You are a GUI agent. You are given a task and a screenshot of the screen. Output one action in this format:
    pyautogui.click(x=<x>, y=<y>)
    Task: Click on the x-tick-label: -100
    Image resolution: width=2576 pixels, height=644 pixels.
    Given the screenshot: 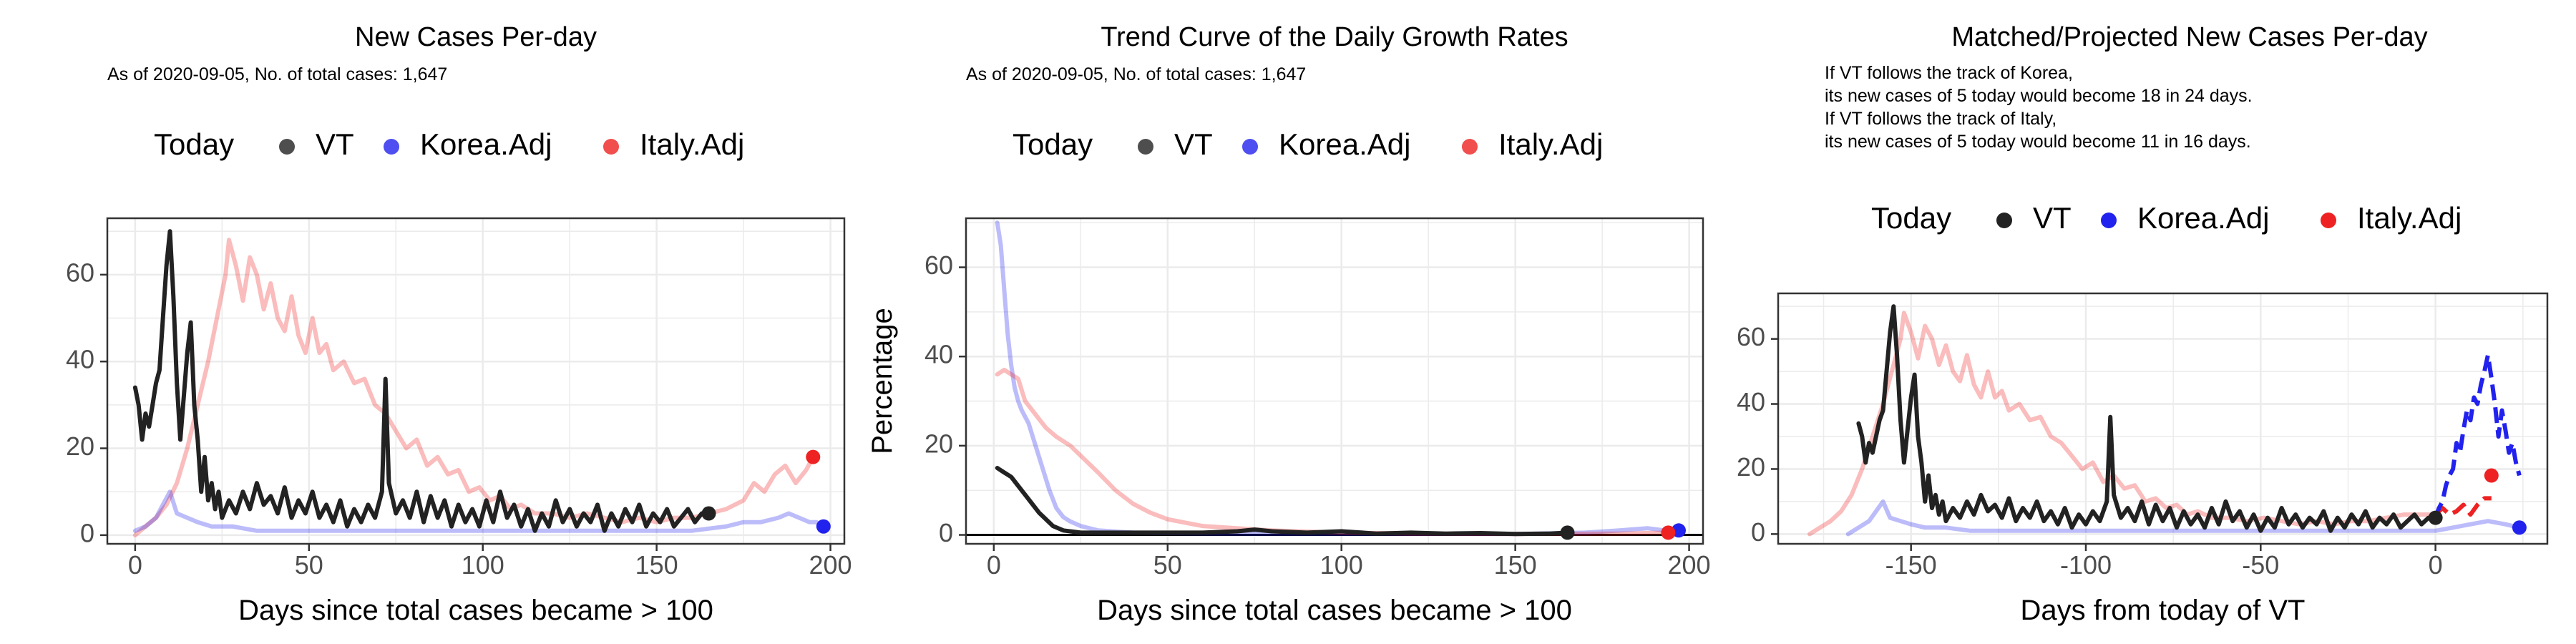 What is the action you would take?
    pyautogui.click(x=2086, y=565)
    